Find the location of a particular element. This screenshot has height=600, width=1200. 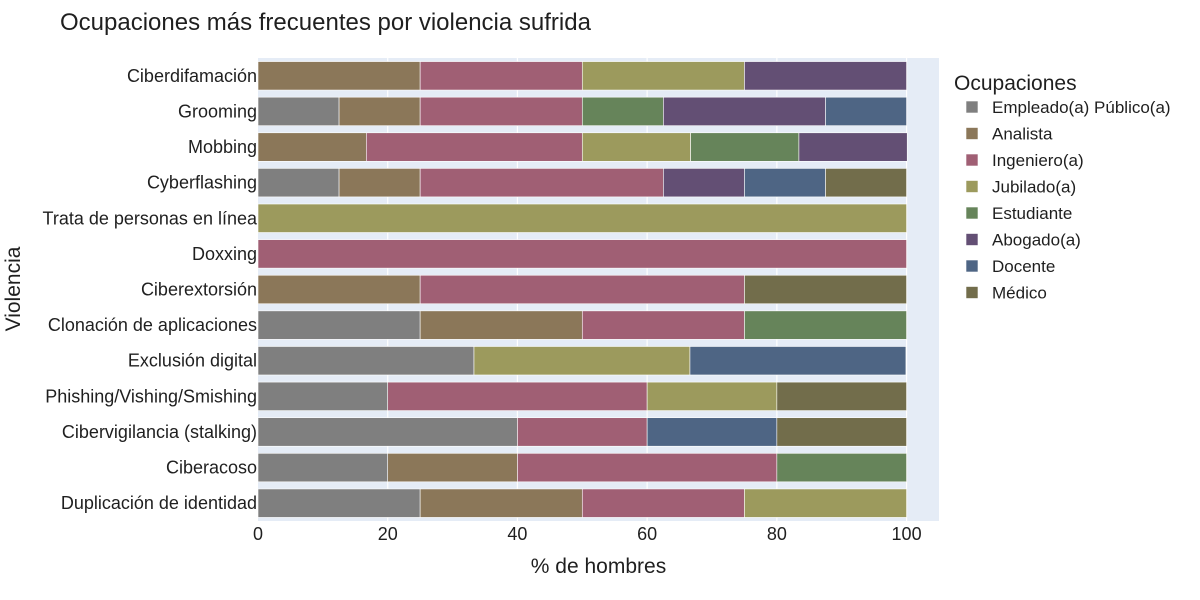

legend-label: Estudiante is located at coordinates (1032, 213).